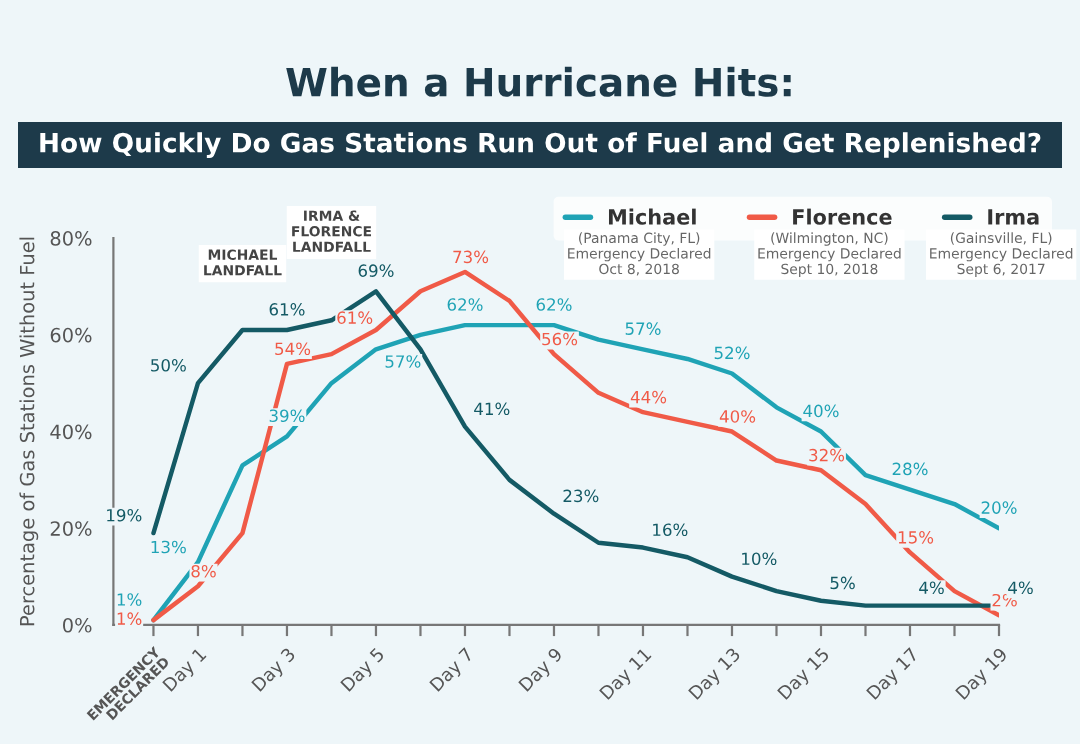 The image size is (1080, 744). Describe the element at coordinates (376, 270) in the screenshot. I see `data-label: 69%` at that location.